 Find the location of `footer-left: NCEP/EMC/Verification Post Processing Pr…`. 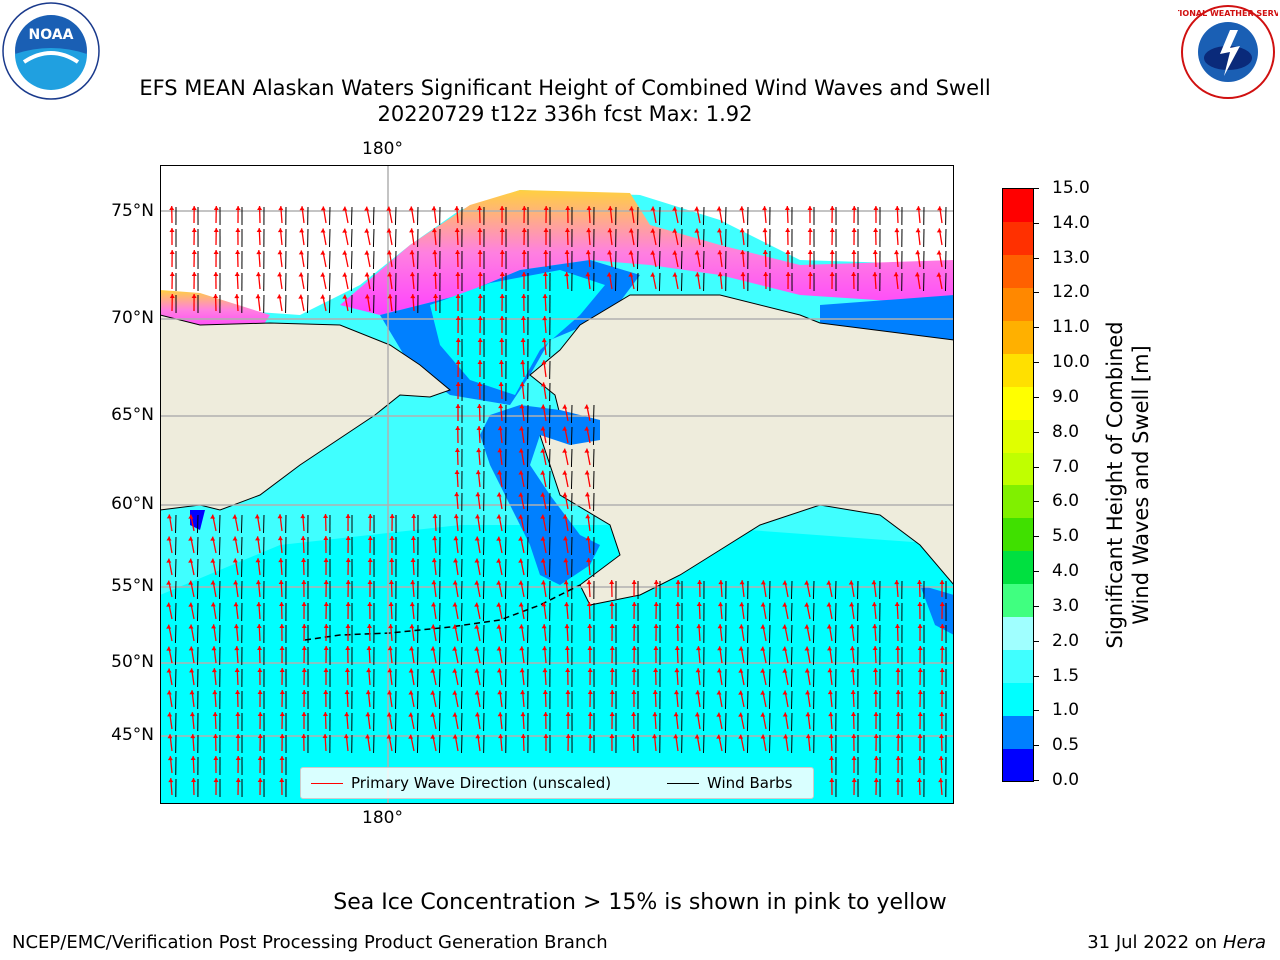

footer-left: NCEP/EMC/Verification Post Processing Pr… is located at coordinates (310, 942).